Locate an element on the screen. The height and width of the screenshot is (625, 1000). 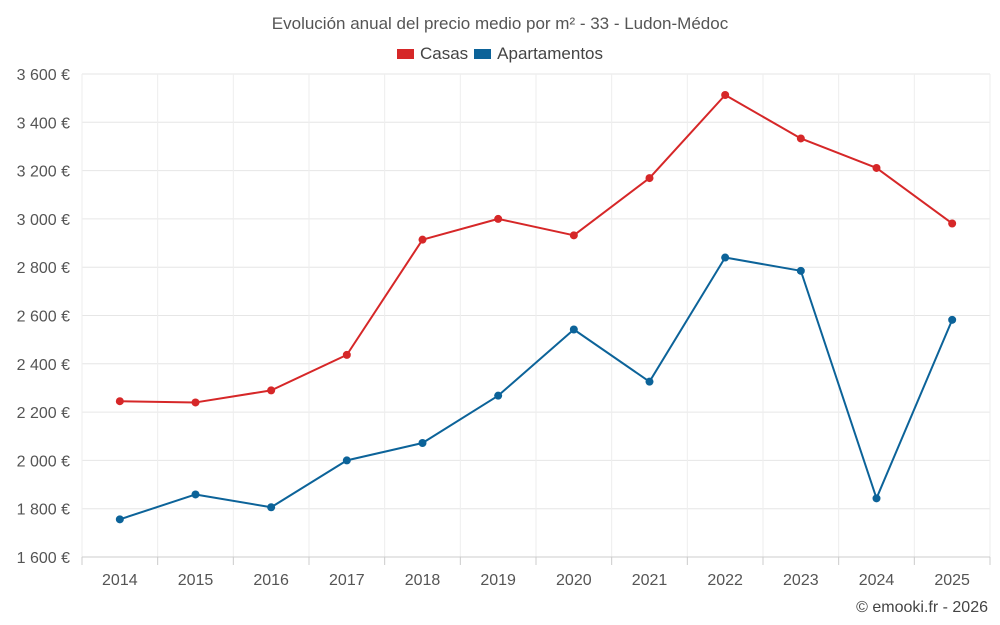
y-tick-label: 2 400 € is located at coordinates (43, 365).